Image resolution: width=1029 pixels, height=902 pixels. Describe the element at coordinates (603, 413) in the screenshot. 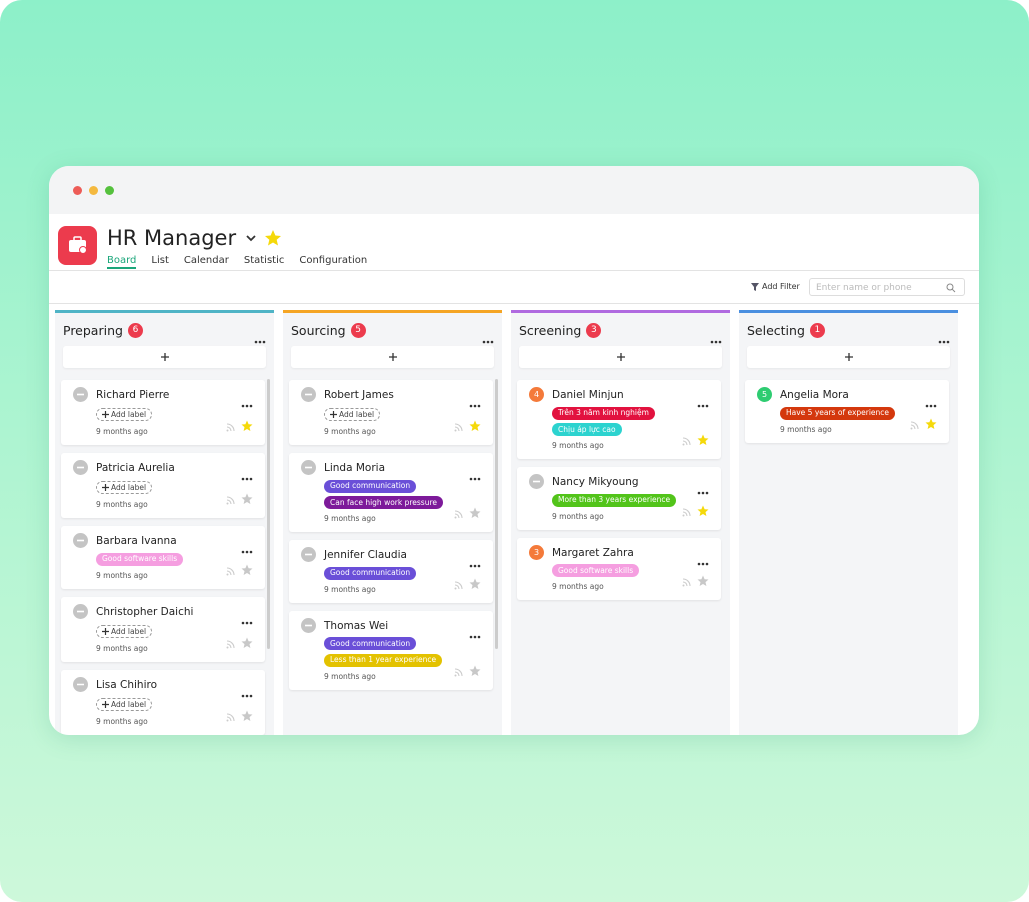

I see `label-tag: Trên 3 năm kinh nghiệm` at that location.